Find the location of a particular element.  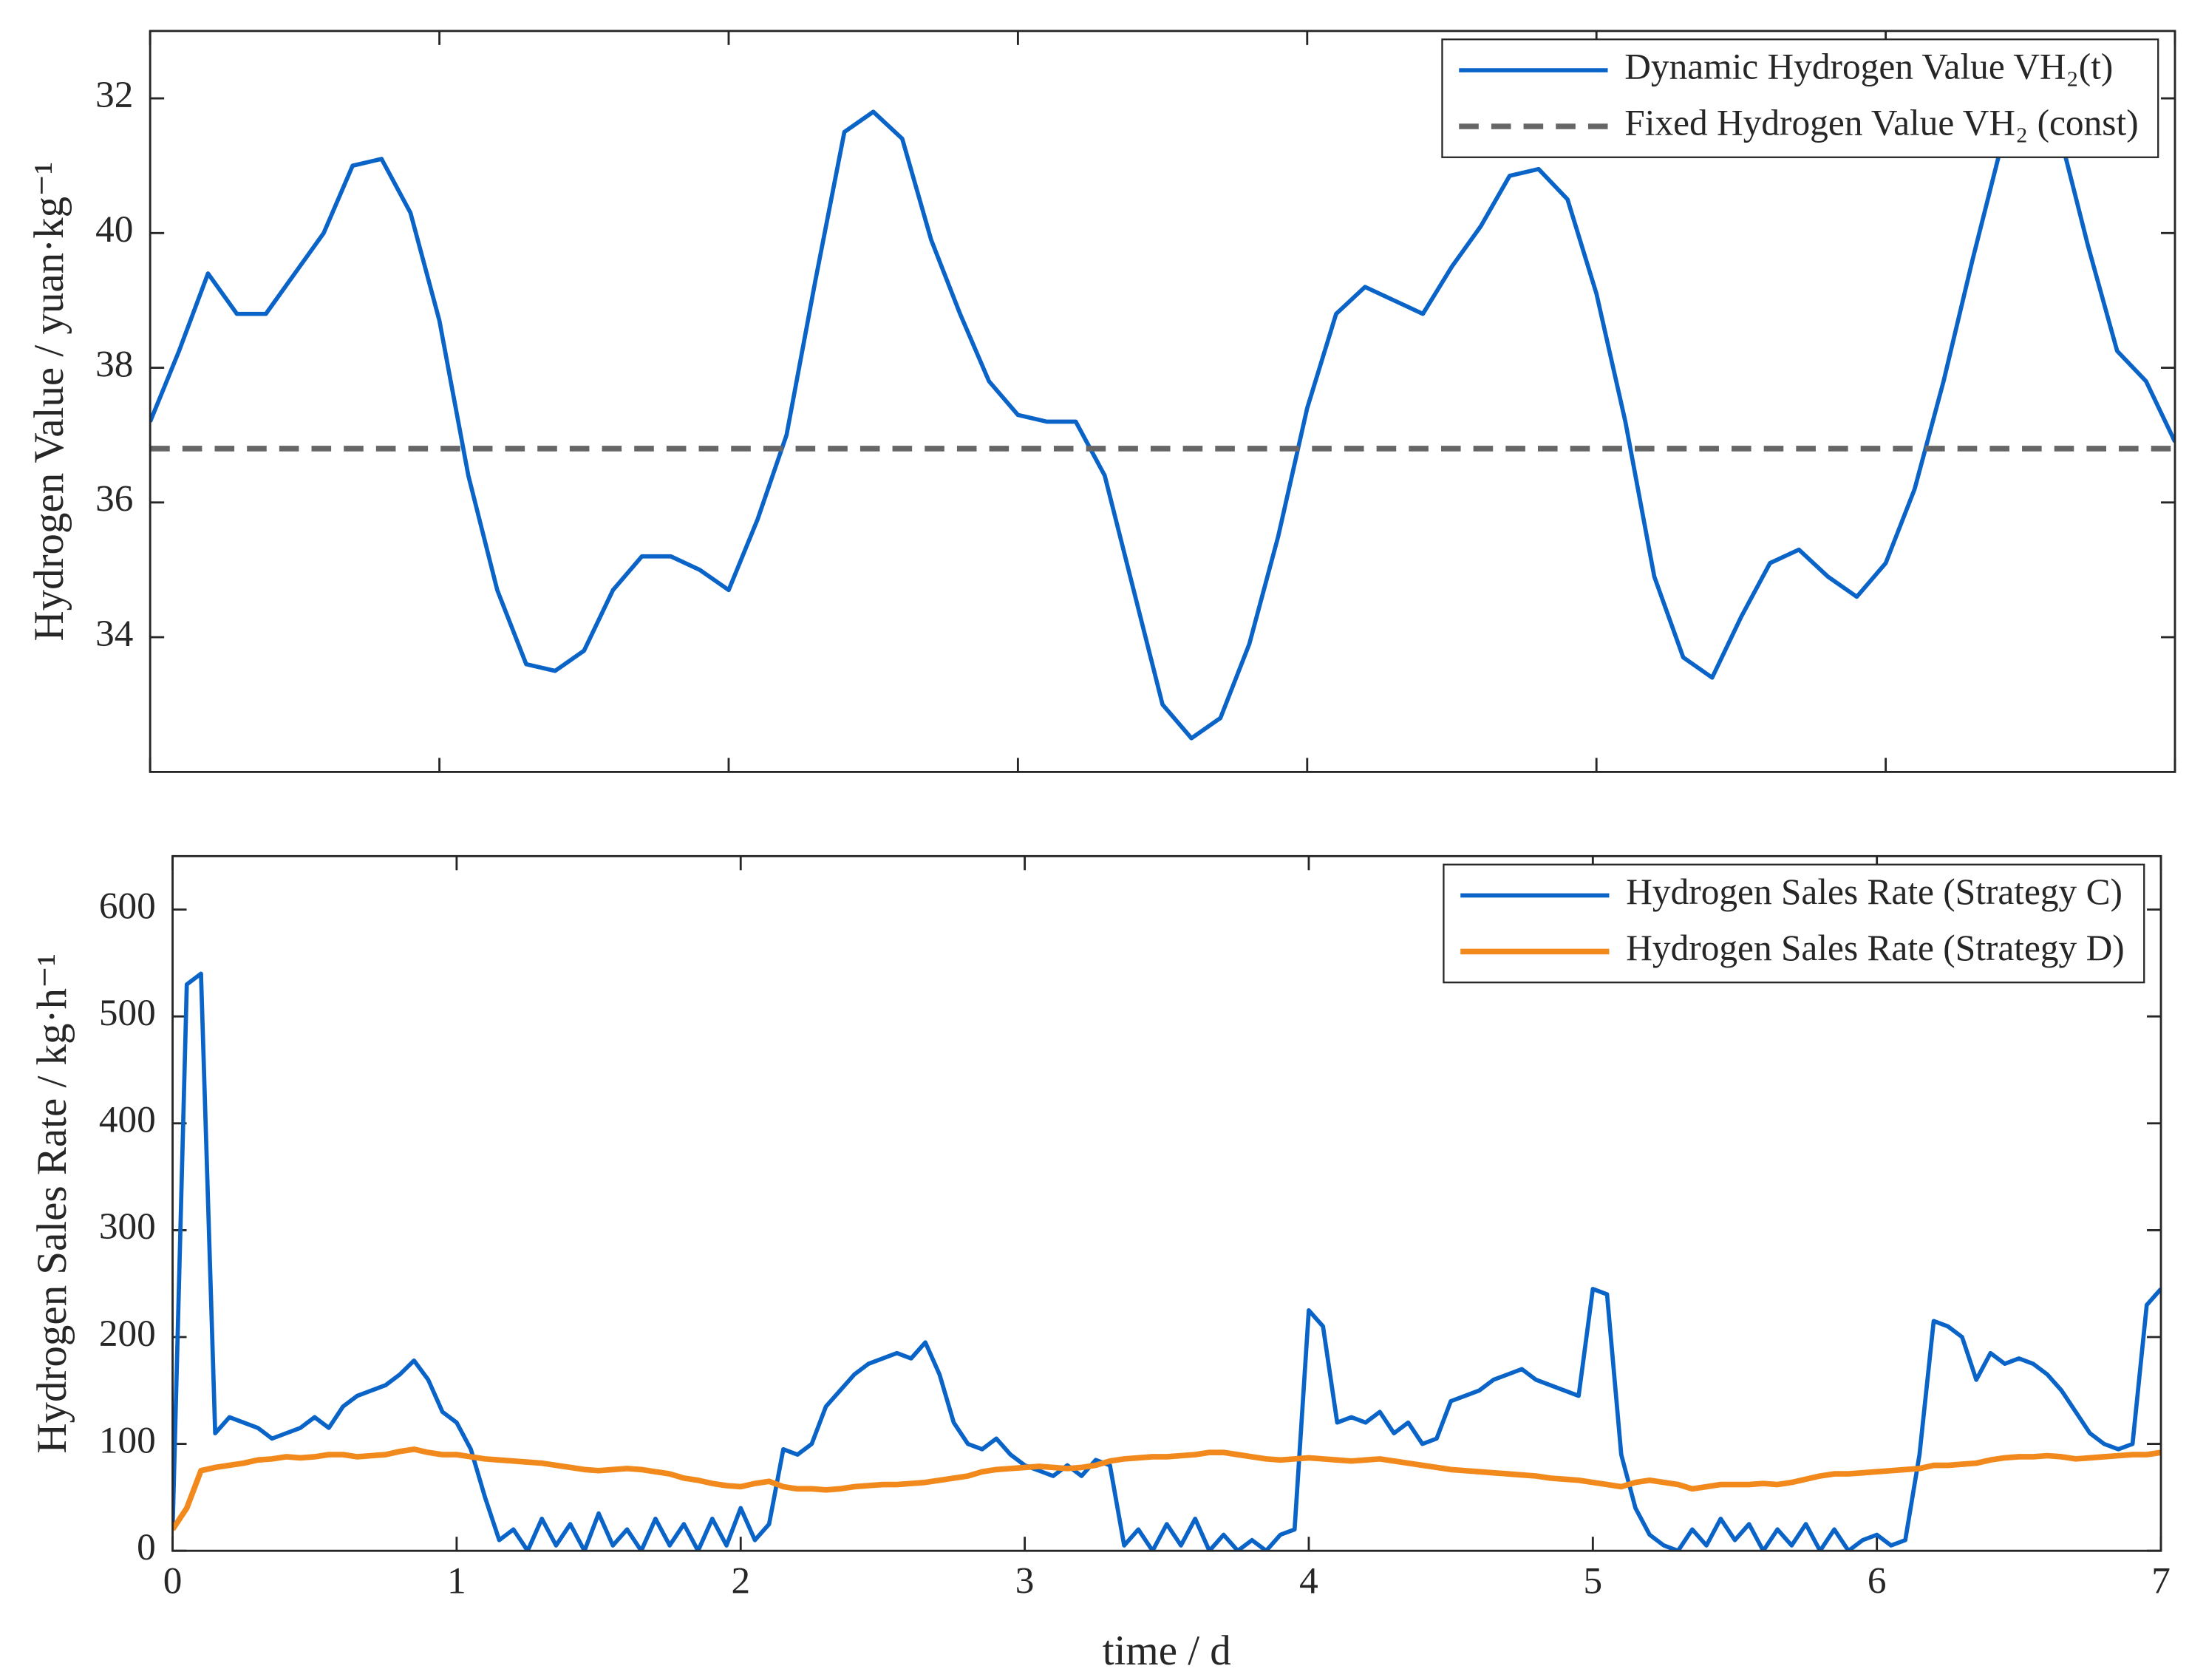

y-axis-label: Hydrogen Value / yuan·kg⁻¹ is located at coordinates (49, 402).